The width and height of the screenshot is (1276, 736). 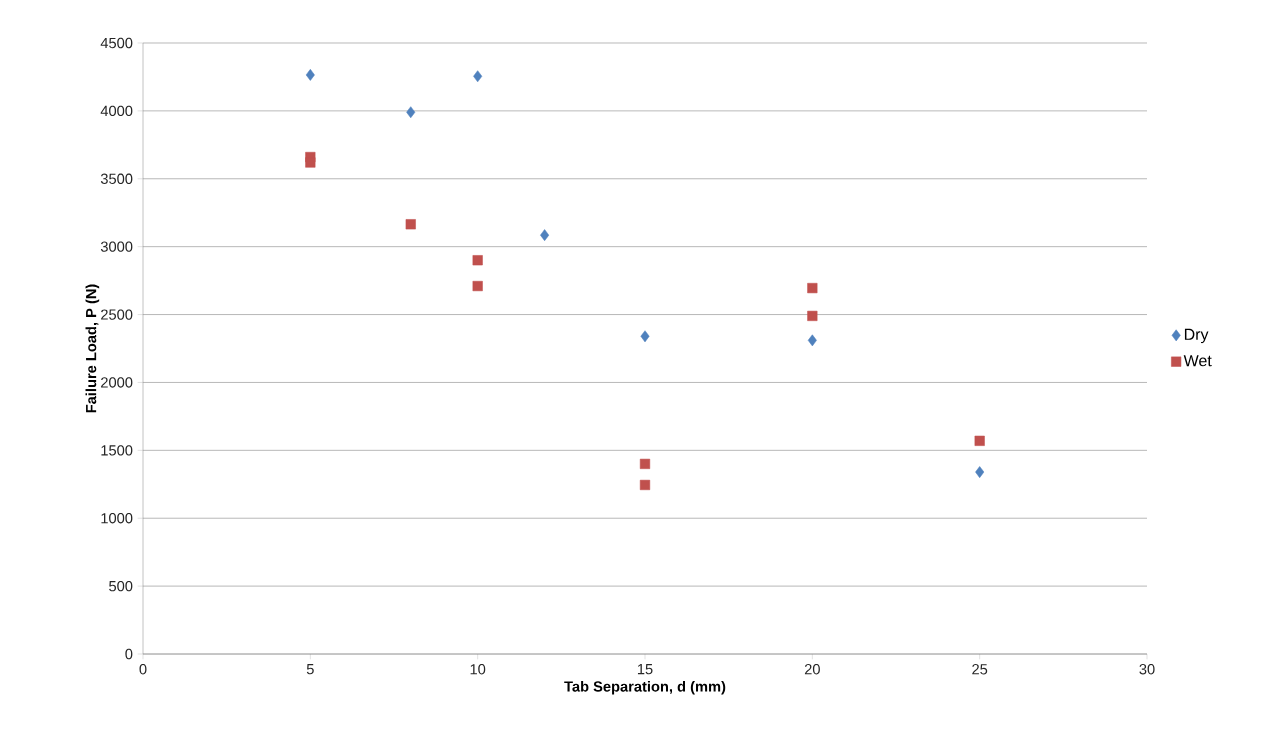 I want to click on y-tick-label: 3000, so click(x=116, y=246).